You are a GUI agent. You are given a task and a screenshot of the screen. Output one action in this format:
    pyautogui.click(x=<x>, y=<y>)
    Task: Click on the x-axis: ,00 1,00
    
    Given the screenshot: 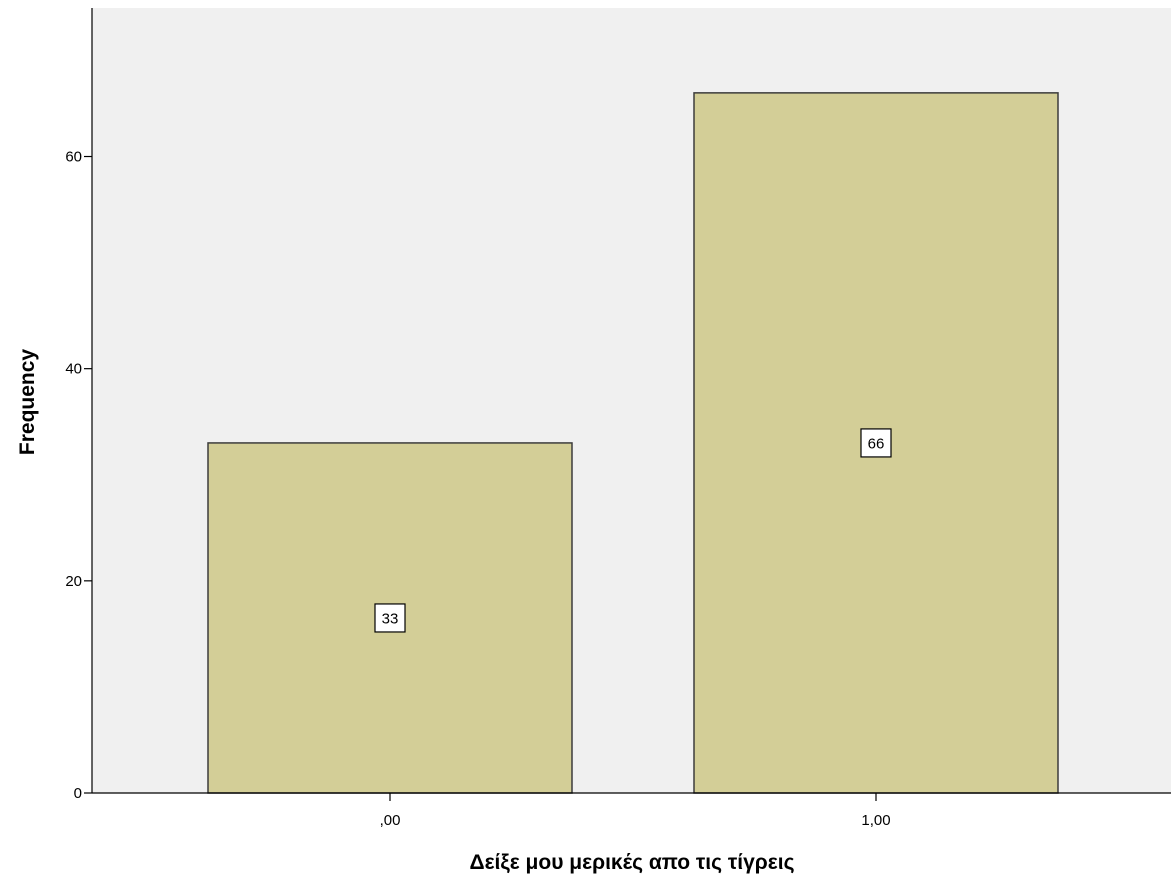 What is the action you would take?
    pyautogui.click(x=631, y=810)
    